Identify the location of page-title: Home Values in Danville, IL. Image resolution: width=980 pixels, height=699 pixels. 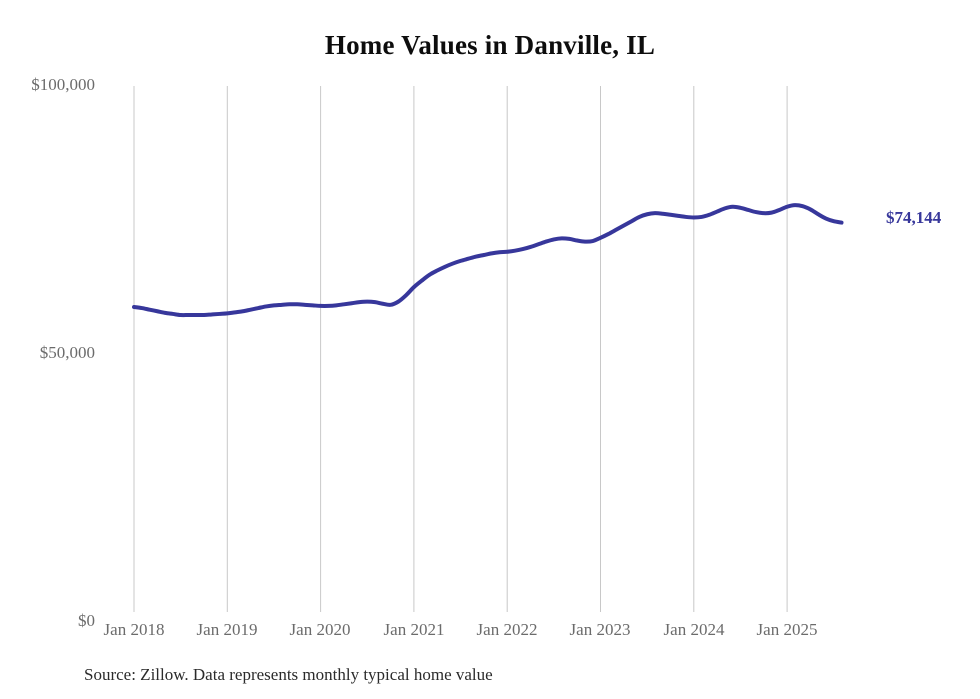
(490, 45).